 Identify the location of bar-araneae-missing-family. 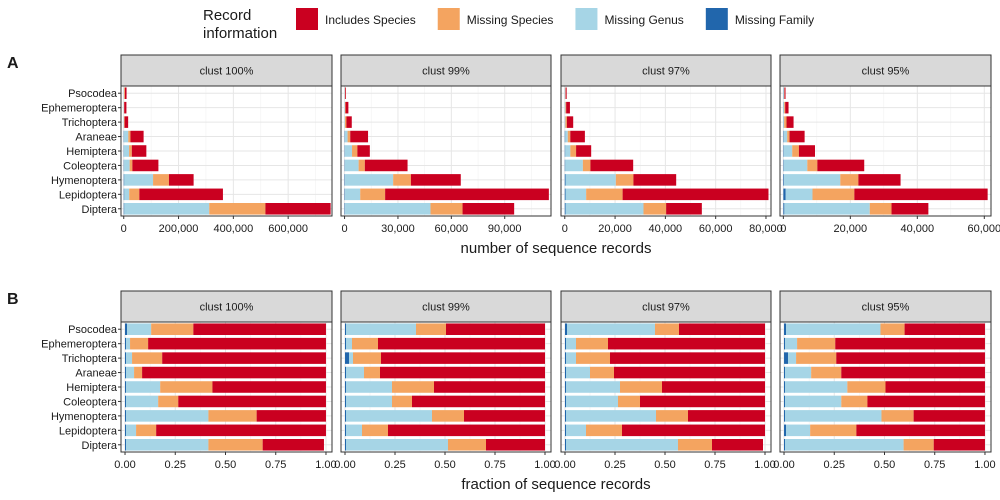
(785, 372).